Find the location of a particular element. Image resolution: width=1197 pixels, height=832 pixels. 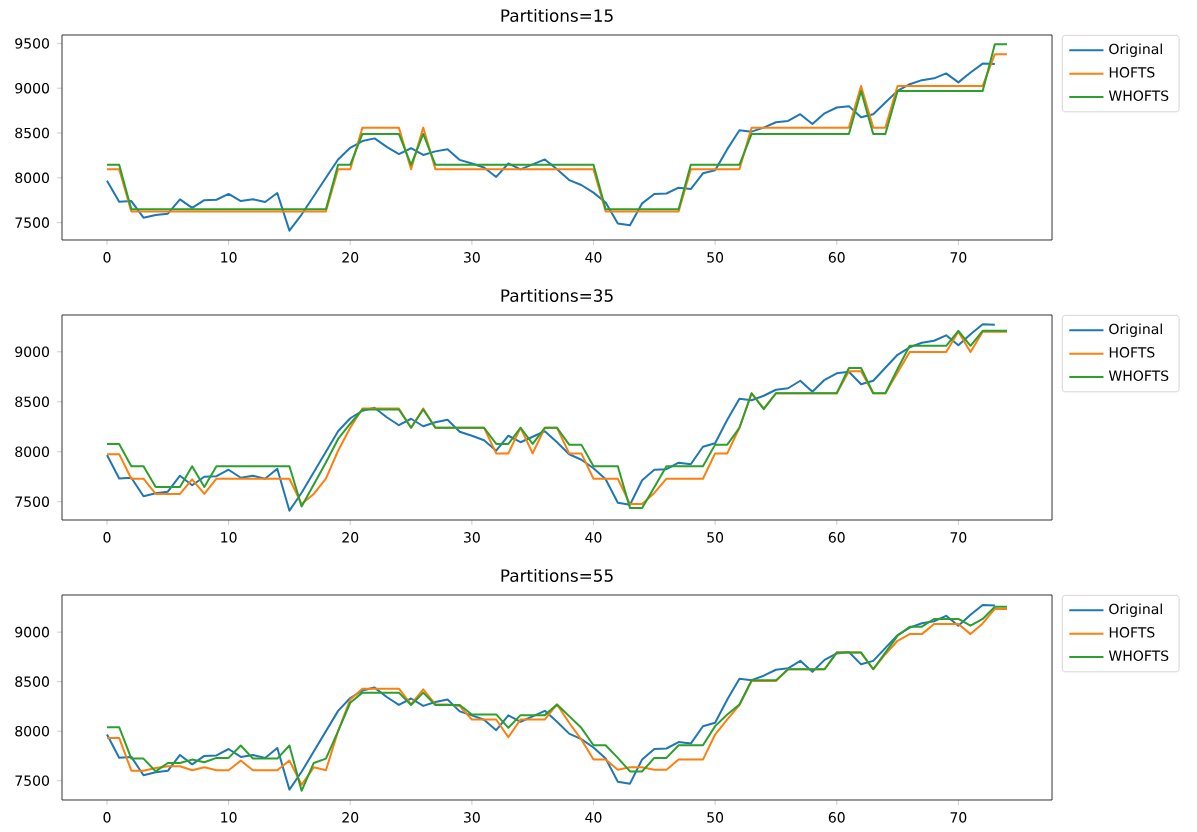

chart-title: Partitions=15 is located at coordinates (557, 15).